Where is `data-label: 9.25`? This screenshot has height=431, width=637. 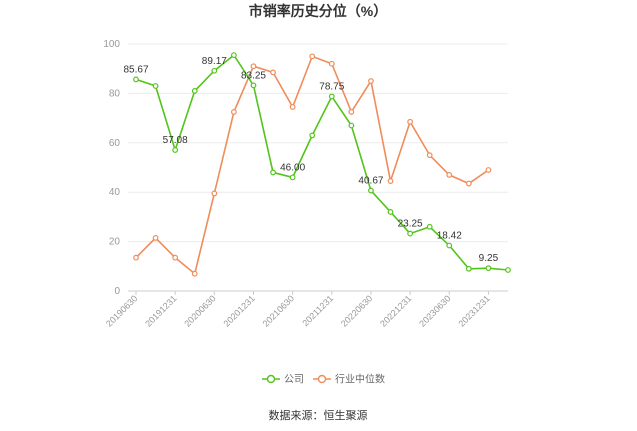
data-label: 9.25 is located at coordinates (489, 258).